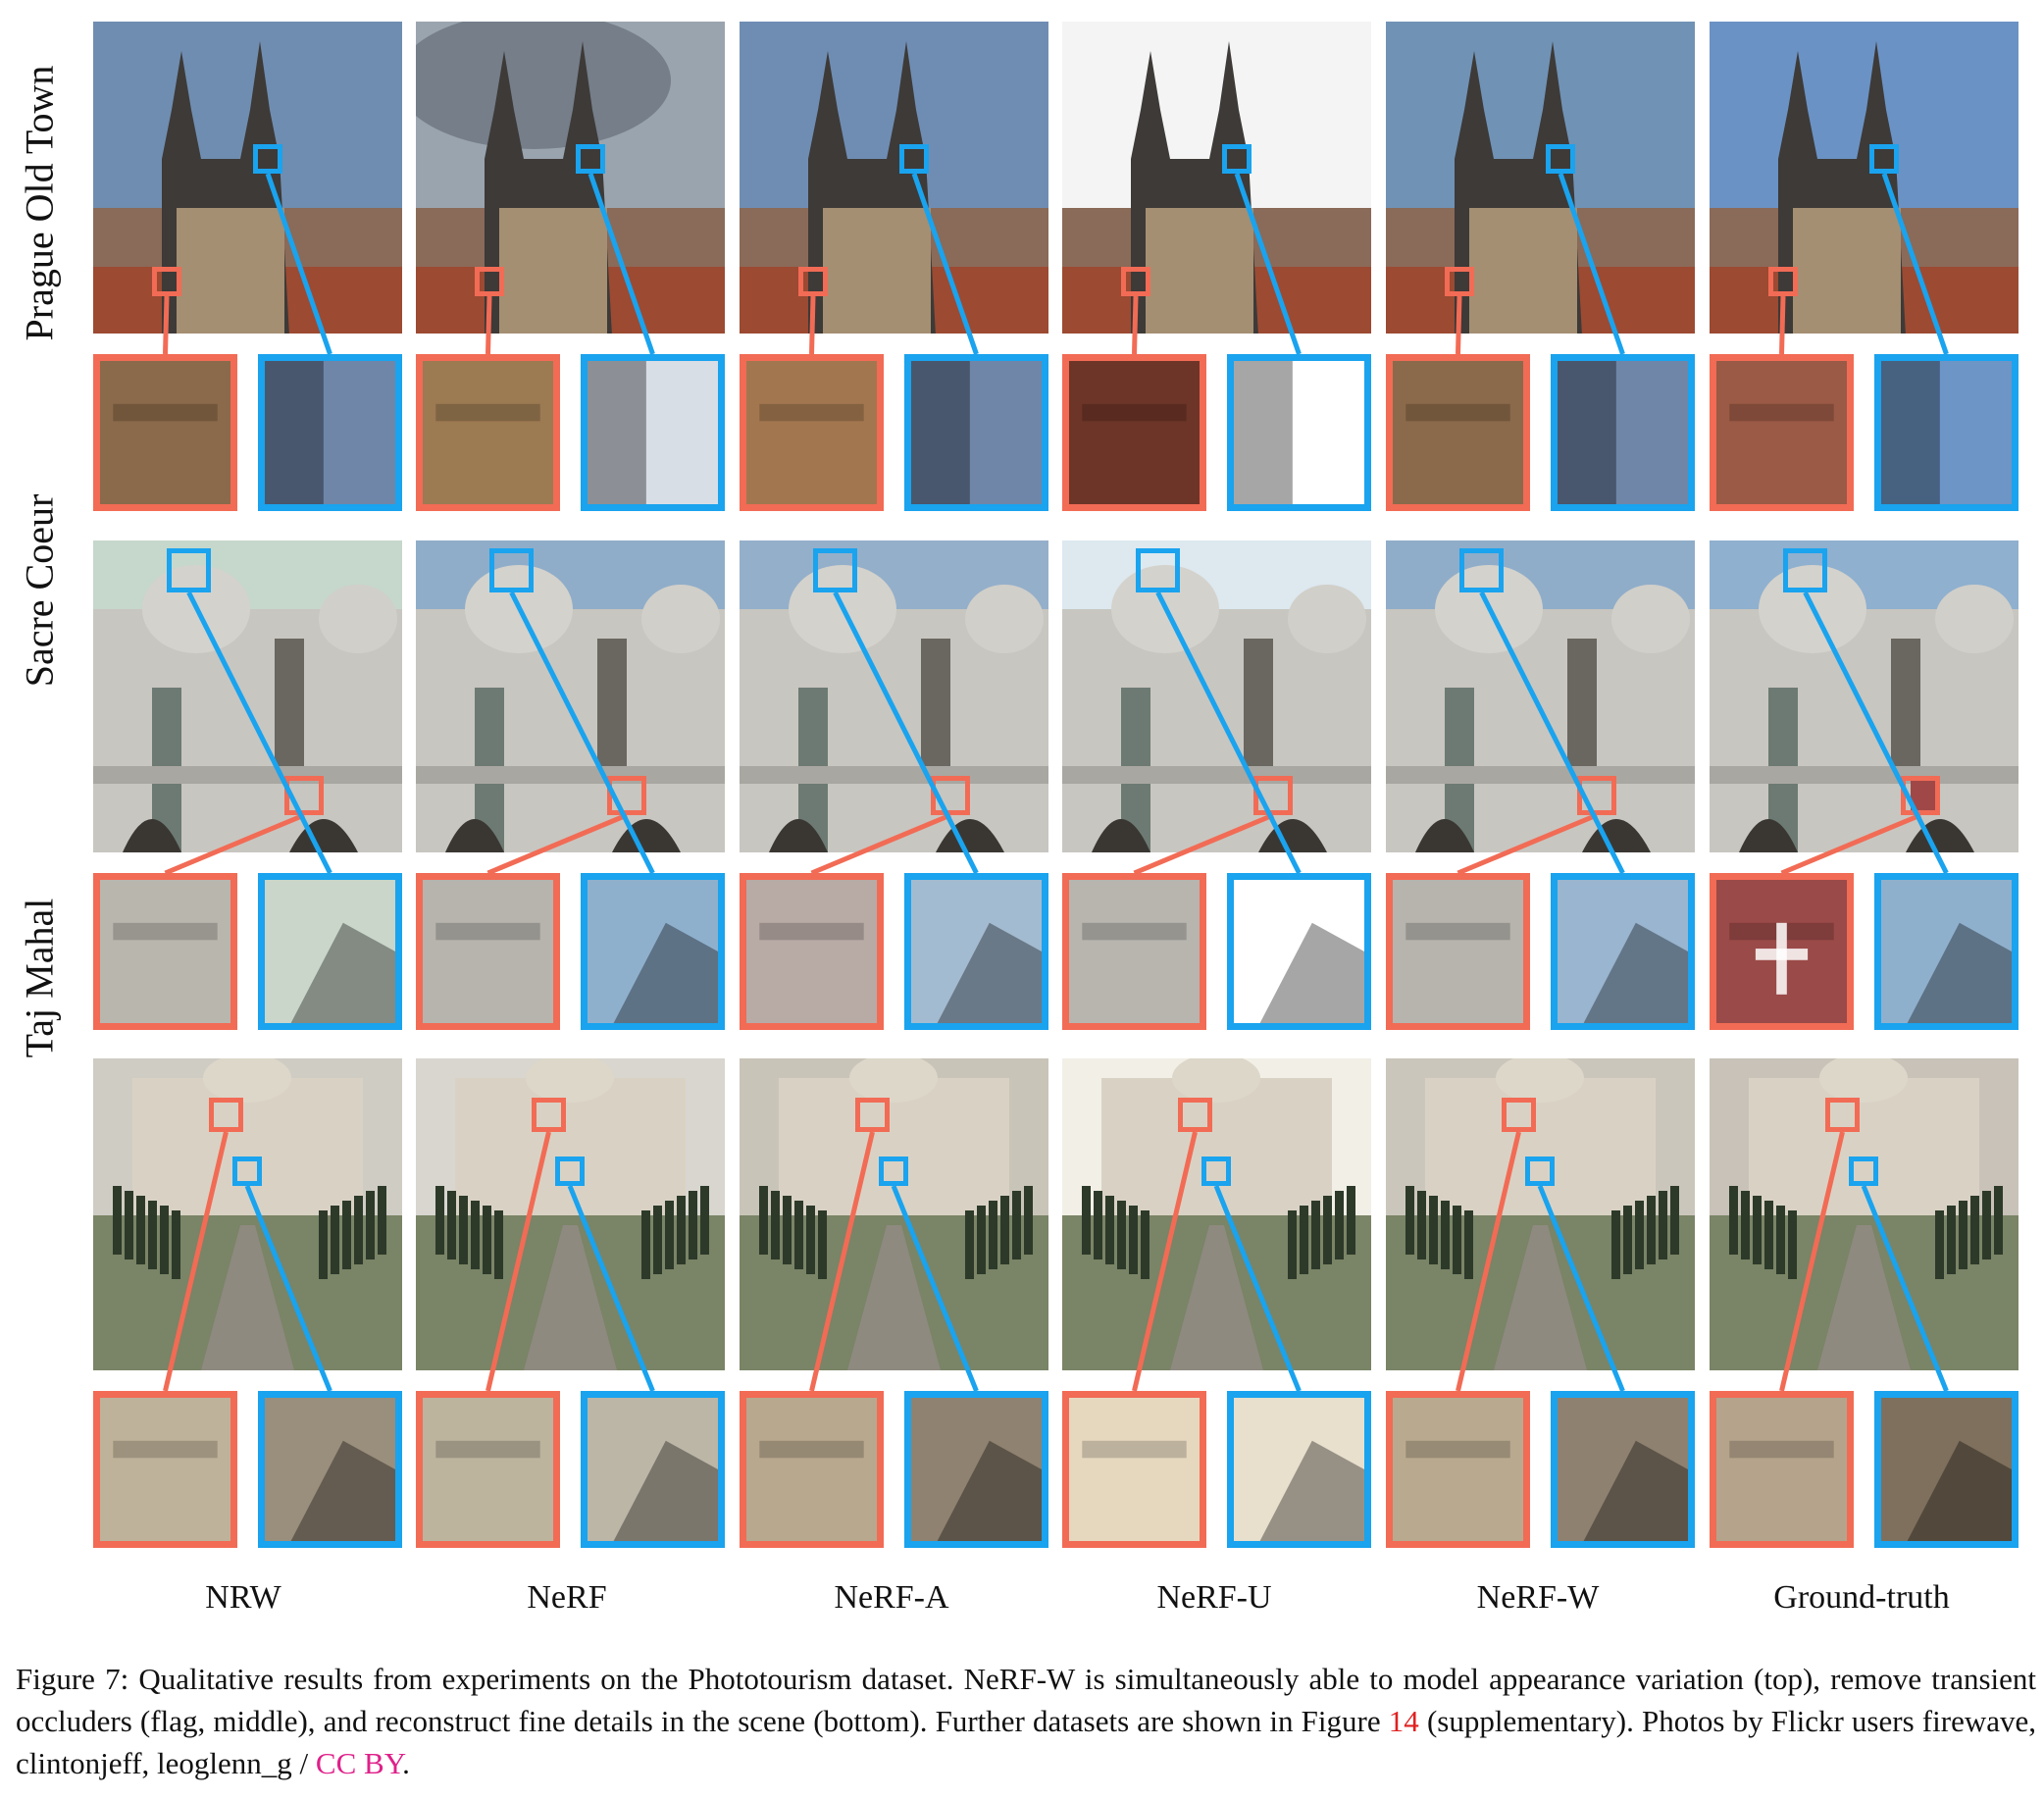 The width and height of the screenshot is (2044, 1799). I want to click on blue-inset-crop-prague-nerf-w, so click(1623, 432).